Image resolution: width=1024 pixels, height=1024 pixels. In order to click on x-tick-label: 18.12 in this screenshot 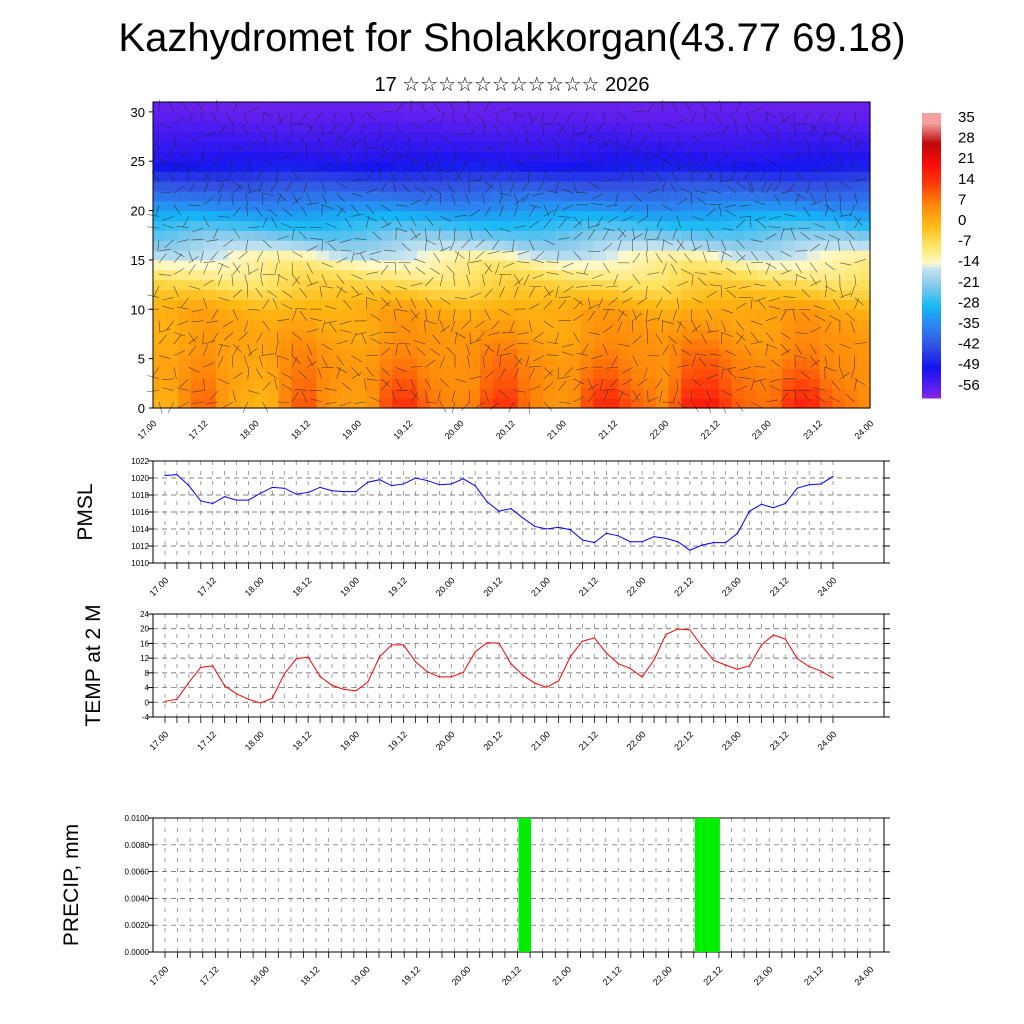, I will do `click(300, 429)`.